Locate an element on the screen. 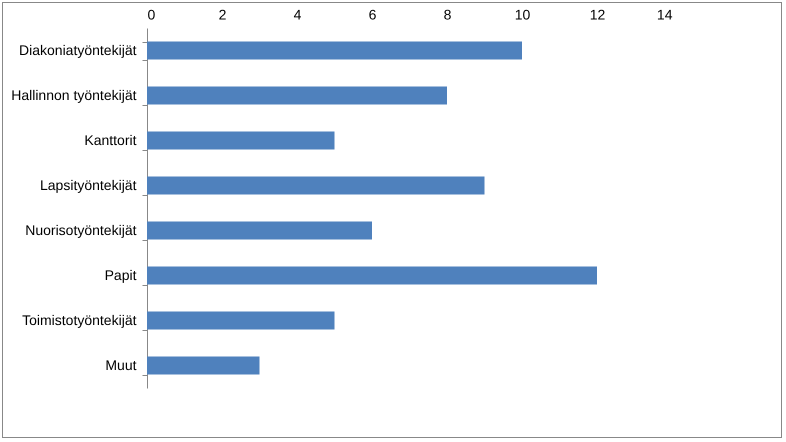 Image resolution: width=786 pixels, height=442 pixels. x-tick-label: 4 is located at coordinates (298, 14).